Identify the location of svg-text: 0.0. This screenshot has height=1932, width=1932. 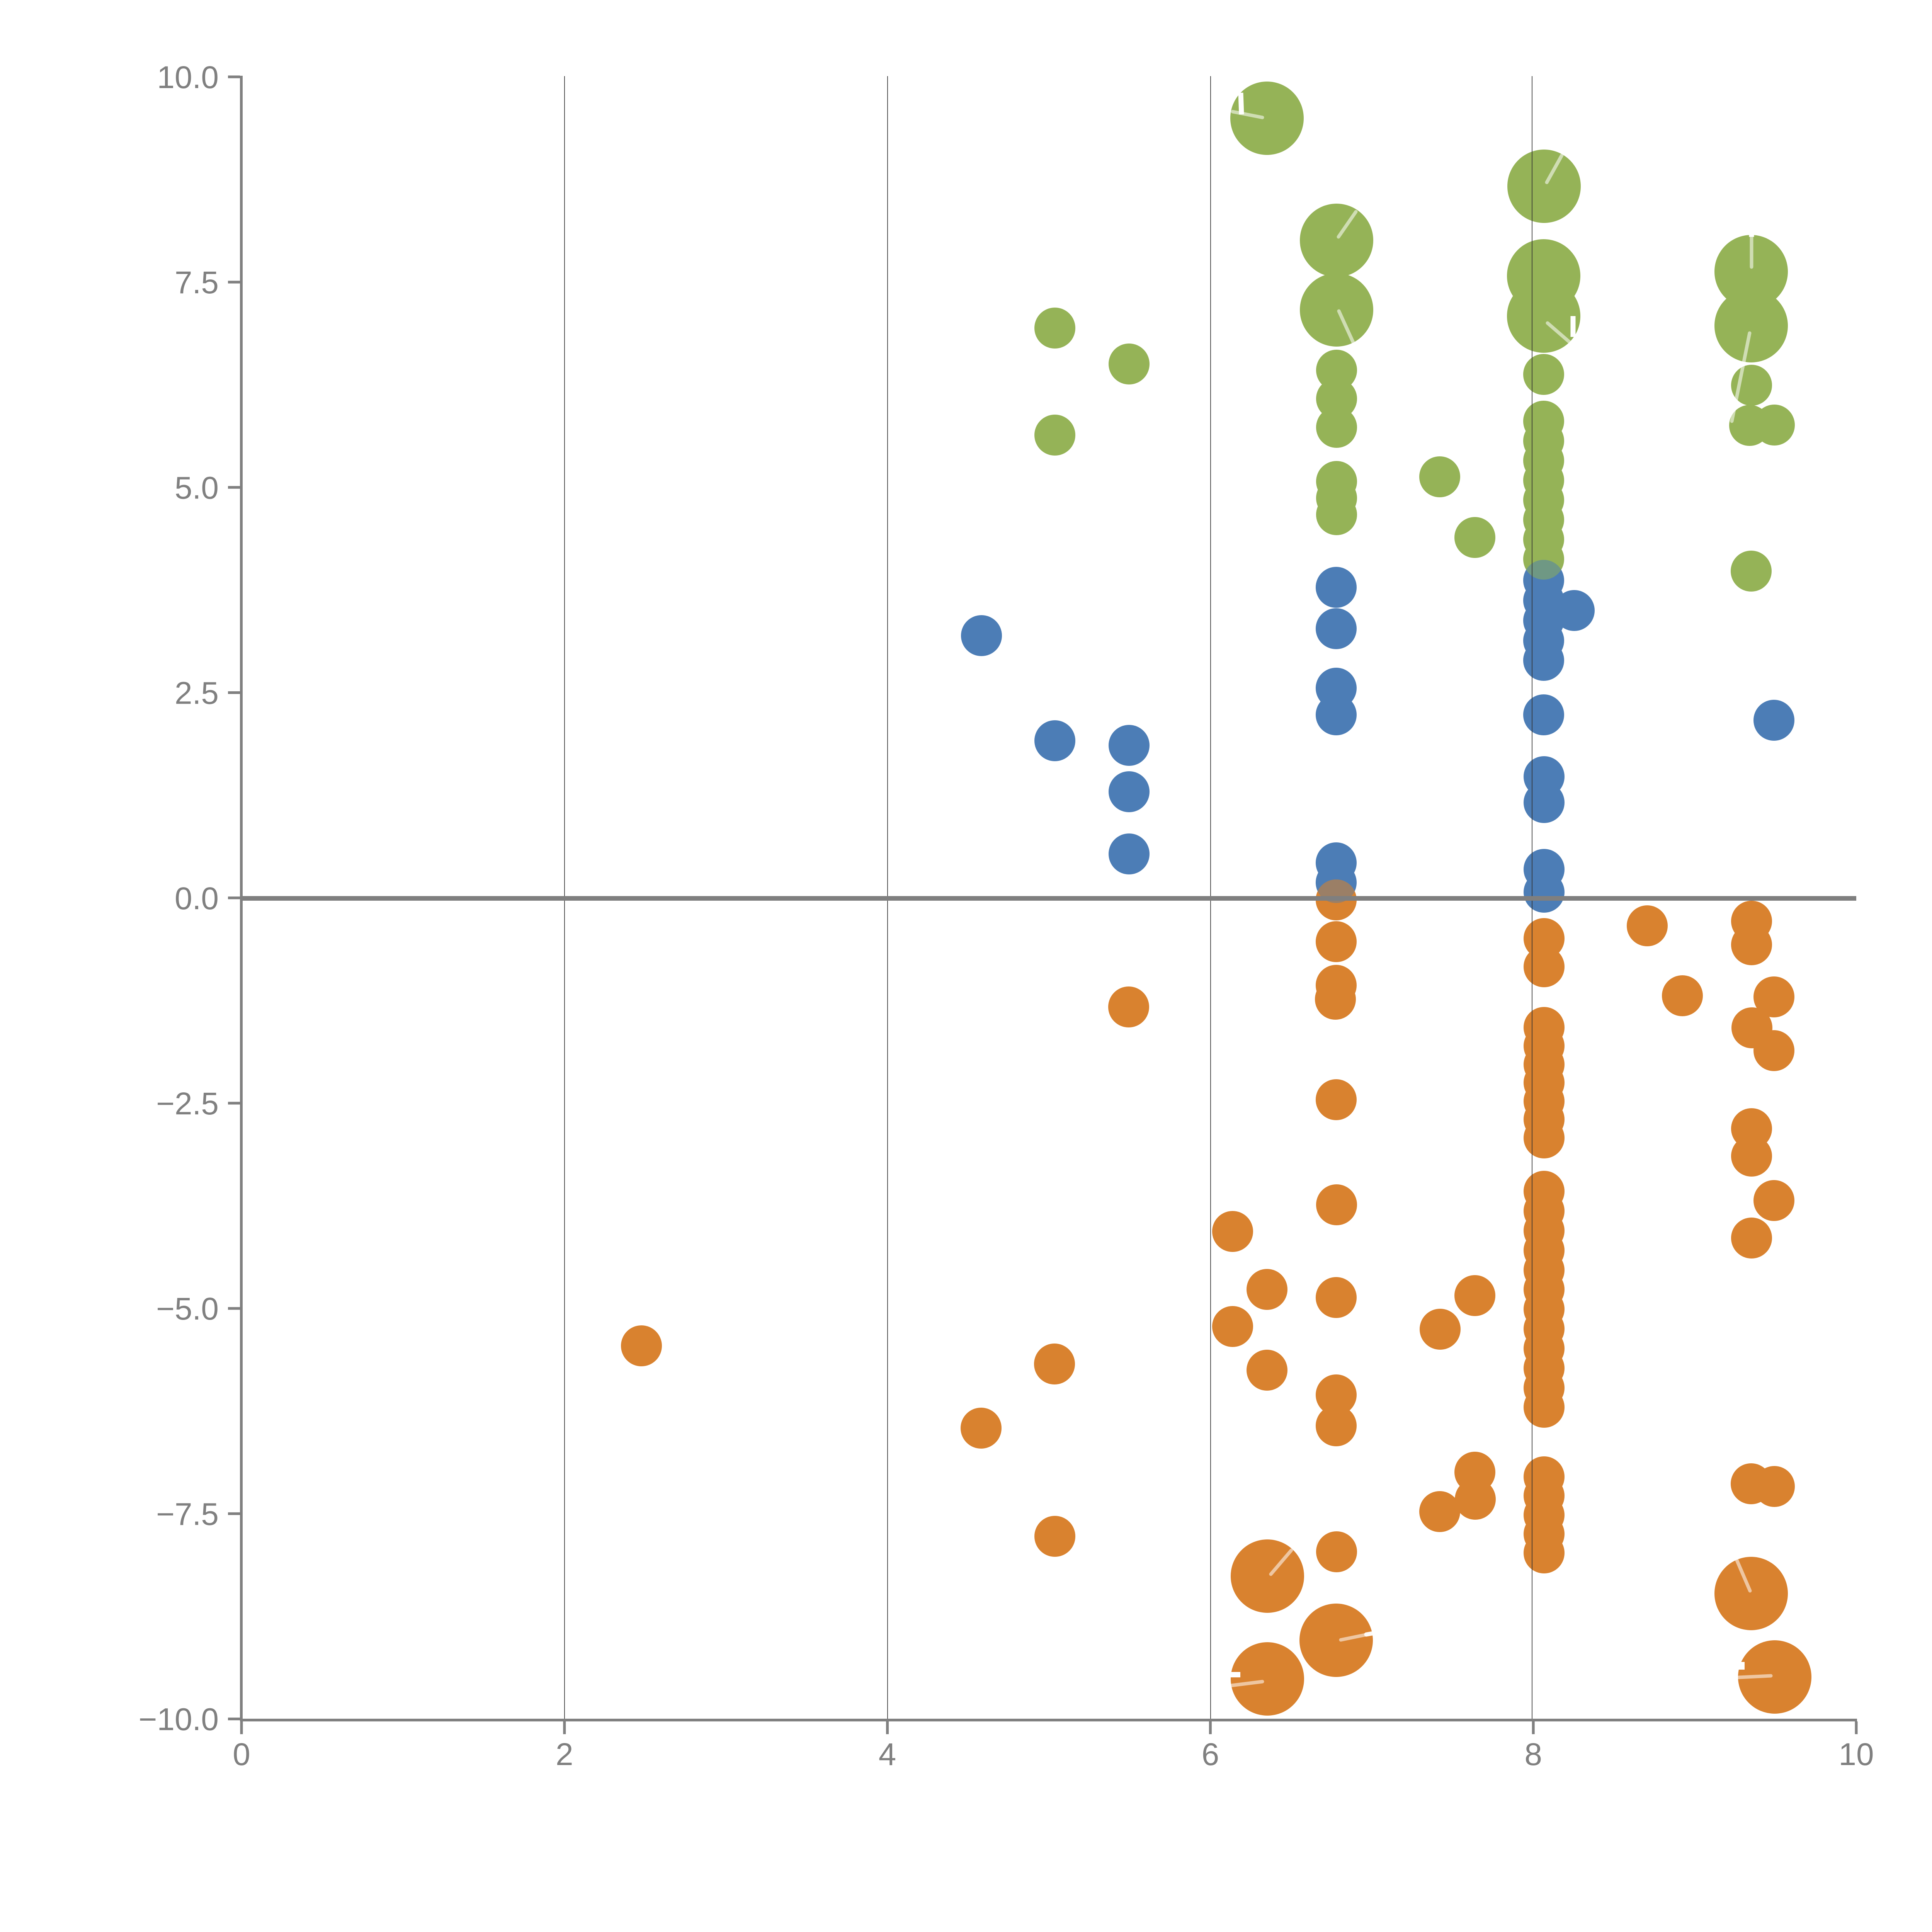
(197, 899).